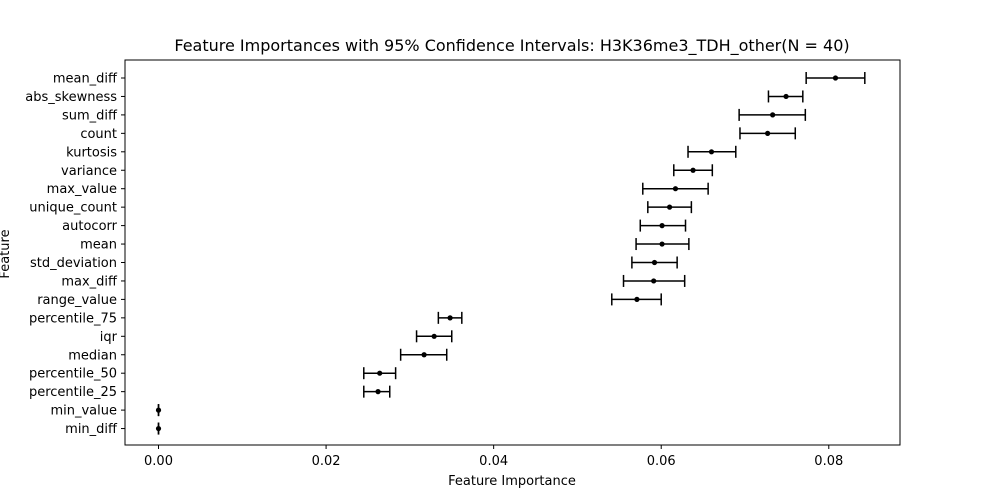 Image resolution: width=1000 pixels, height=500 pixels. What do you see at coordinates (73, 374) in the screenshot?
I see `y-tick-label: percentile_50` at bounding box center [73, 374].